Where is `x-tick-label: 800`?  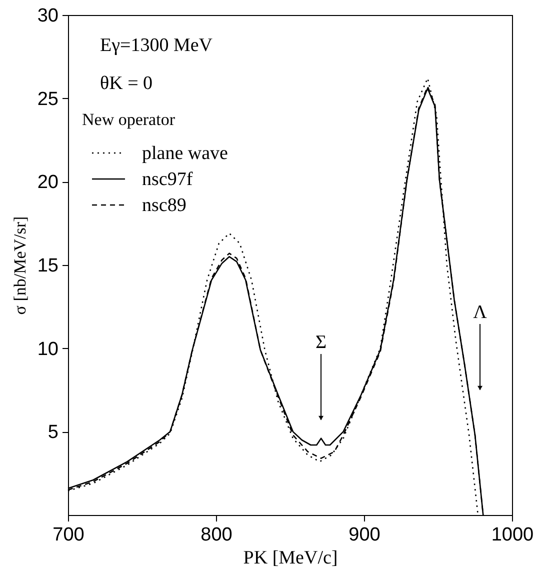
x-tick-label: 800 is located at coordinates (216, 535).